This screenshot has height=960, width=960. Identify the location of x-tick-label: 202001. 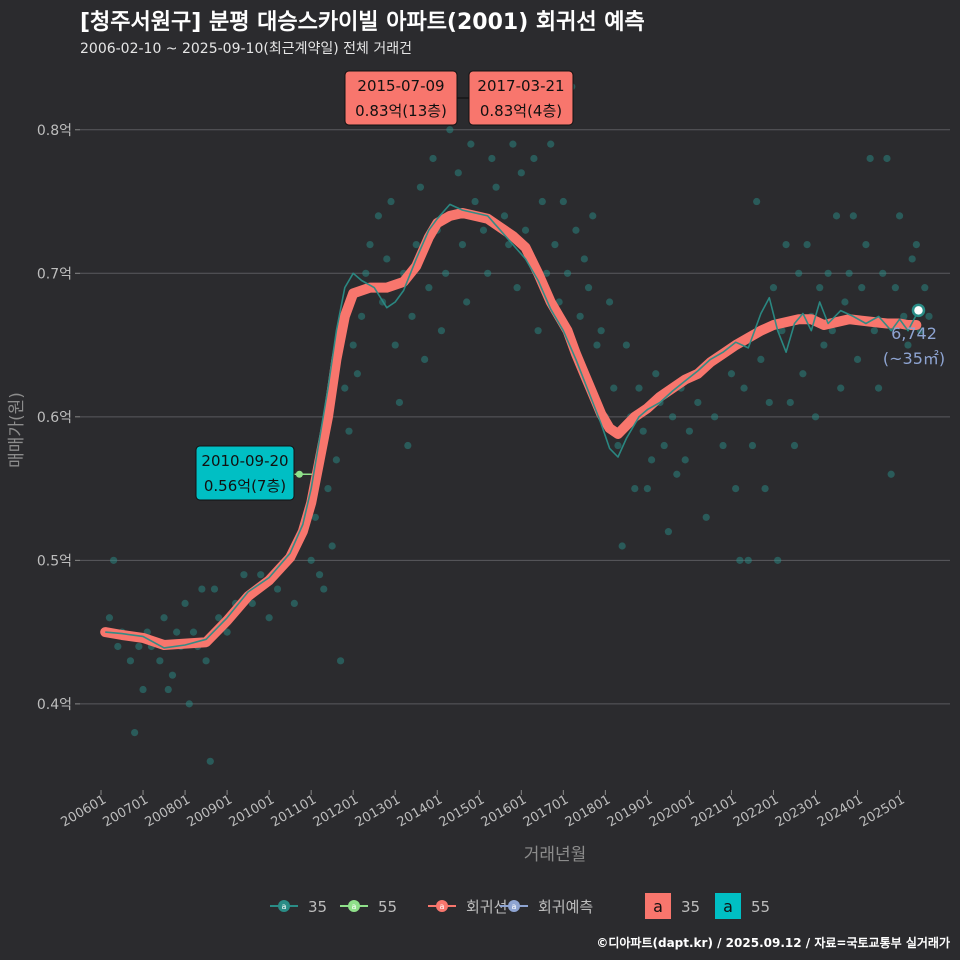
(672, 811).